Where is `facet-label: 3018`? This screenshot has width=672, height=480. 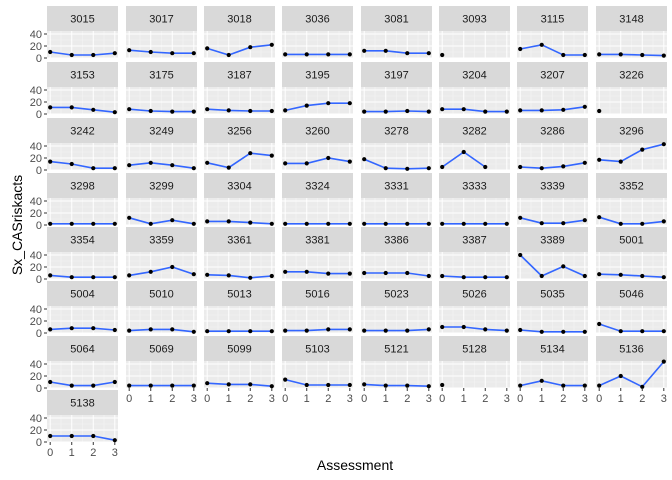 facet-label: 3018 is located at coordinates (239, 20).